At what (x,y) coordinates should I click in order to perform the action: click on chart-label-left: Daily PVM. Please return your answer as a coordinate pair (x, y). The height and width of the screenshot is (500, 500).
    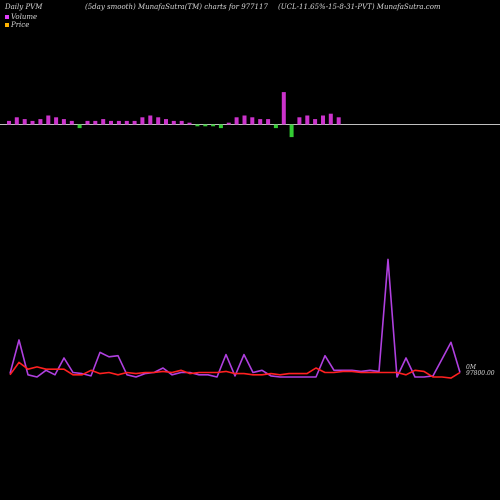
    Looking at the image, I should click on (24, 7).